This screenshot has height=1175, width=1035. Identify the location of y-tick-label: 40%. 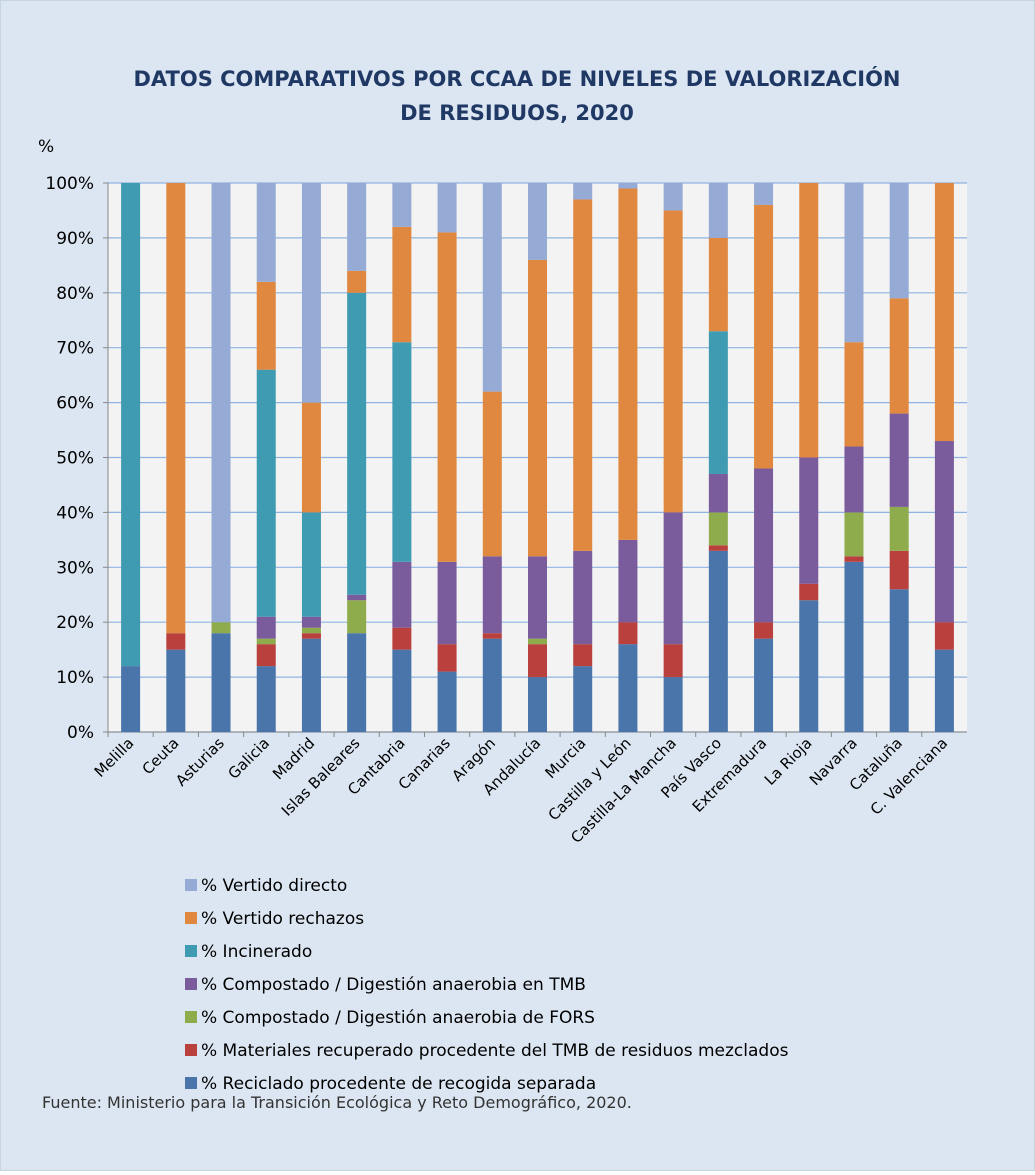
(75, 513).